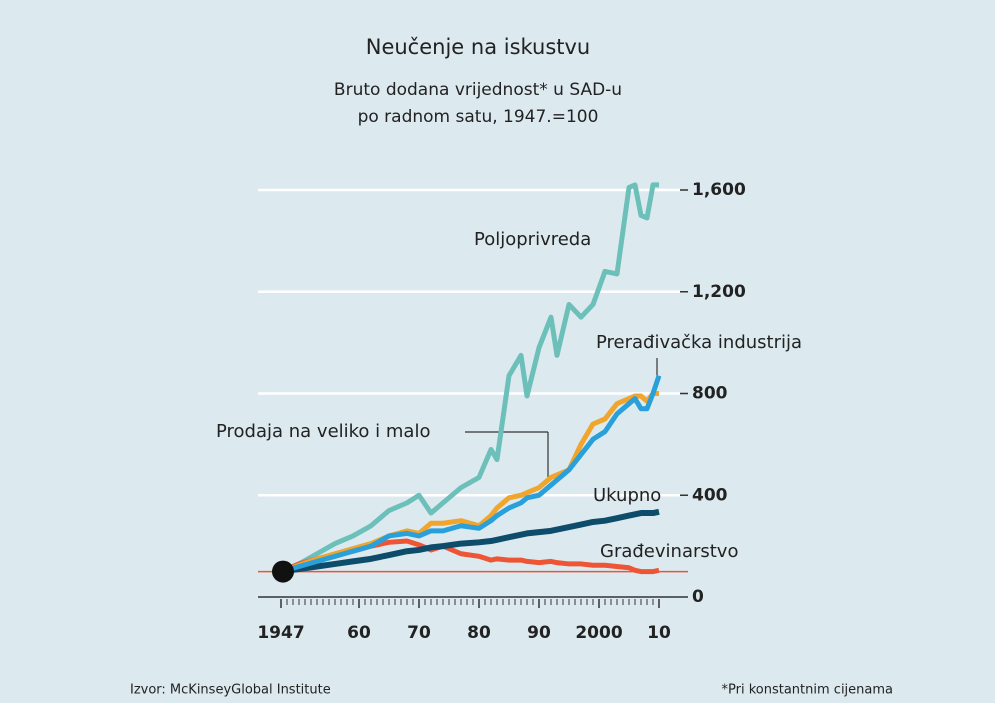  I want to click on subtitle: Bruto dodana vrijednost* u SAD-u, so click(478, 90).